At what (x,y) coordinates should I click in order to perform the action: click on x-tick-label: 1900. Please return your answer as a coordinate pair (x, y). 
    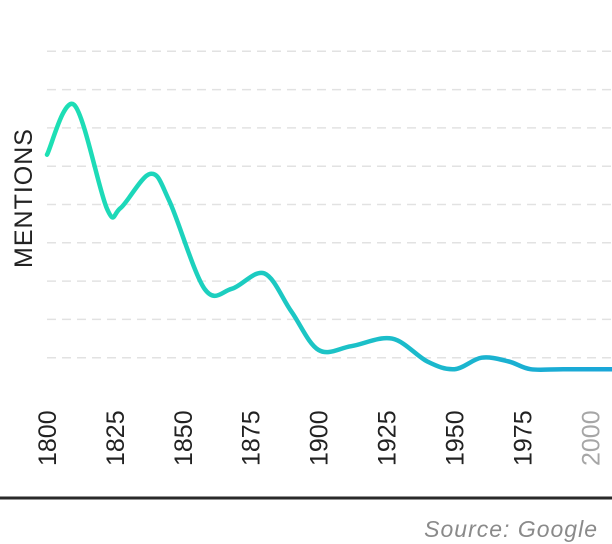
    Looking at the image, I should click on (320, 438).